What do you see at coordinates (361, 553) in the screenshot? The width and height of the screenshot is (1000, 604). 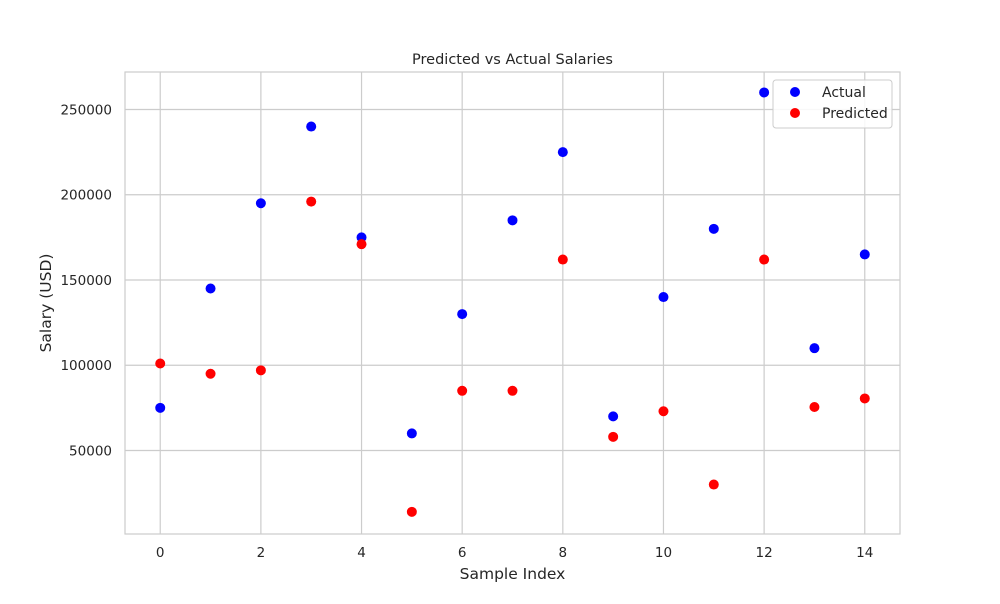 I see `x-tick-label: 4` at bounding box center [361, 553].